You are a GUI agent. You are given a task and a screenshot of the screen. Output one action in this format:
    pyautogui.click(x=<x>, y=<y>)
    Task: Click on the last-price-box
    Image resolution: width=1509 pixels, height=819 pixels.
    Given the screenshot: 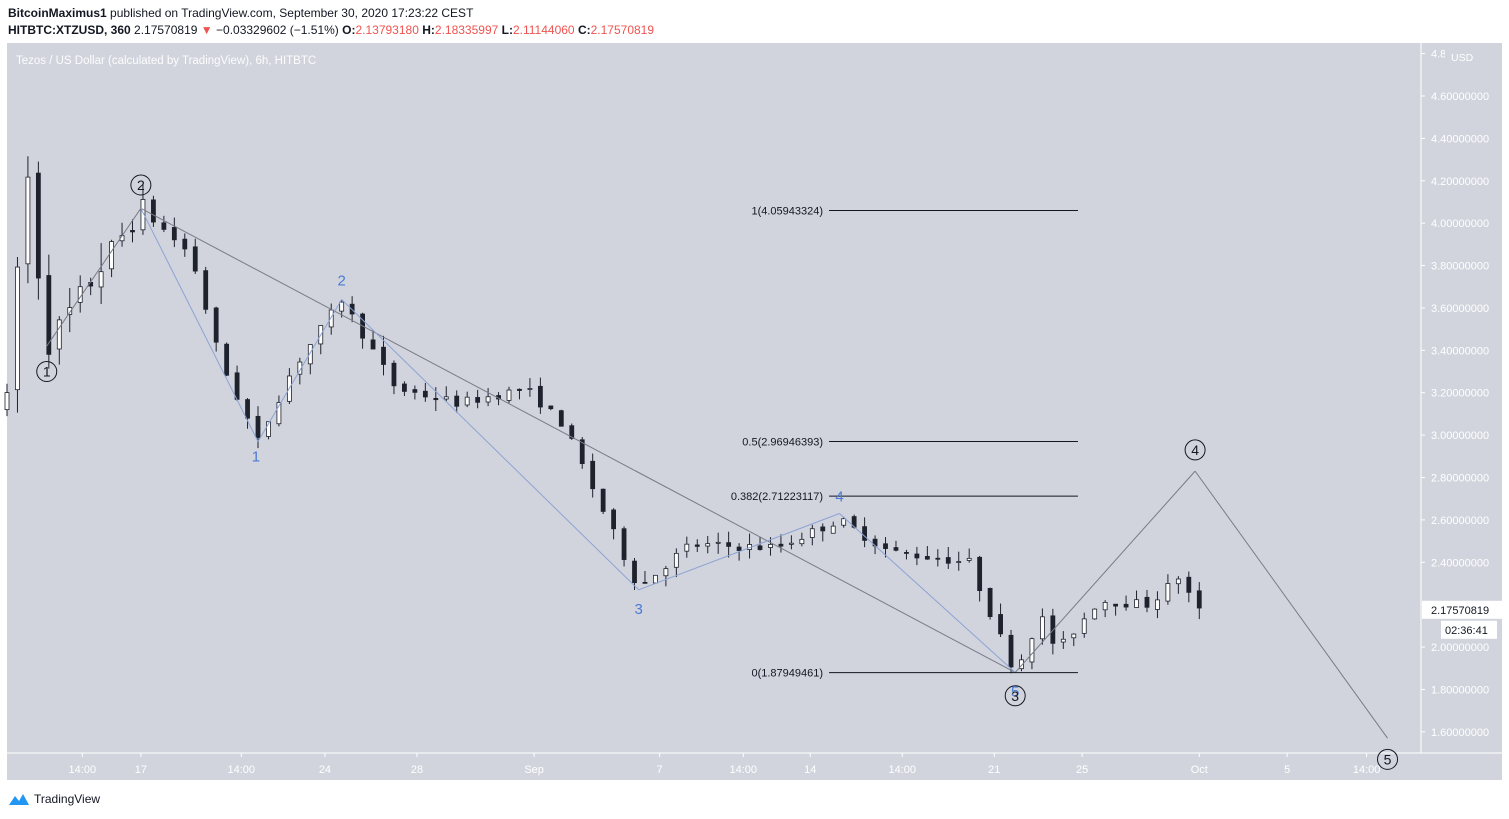 What is the action you would take?
    pyautogui.click(x=1462, y=609)
    